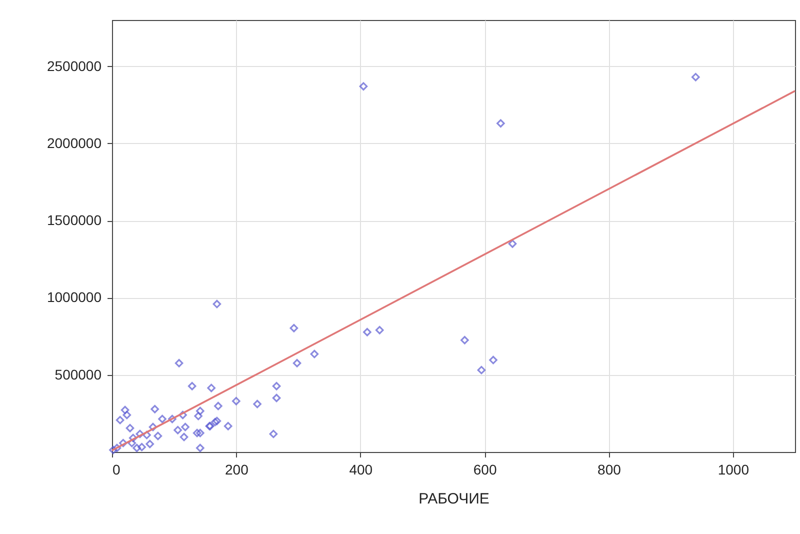 This screenshot has width=800, height=534. Describe the element at coordinates (74, 66) in the screenshot. I see `y-tick-label: 2500000` at that location.